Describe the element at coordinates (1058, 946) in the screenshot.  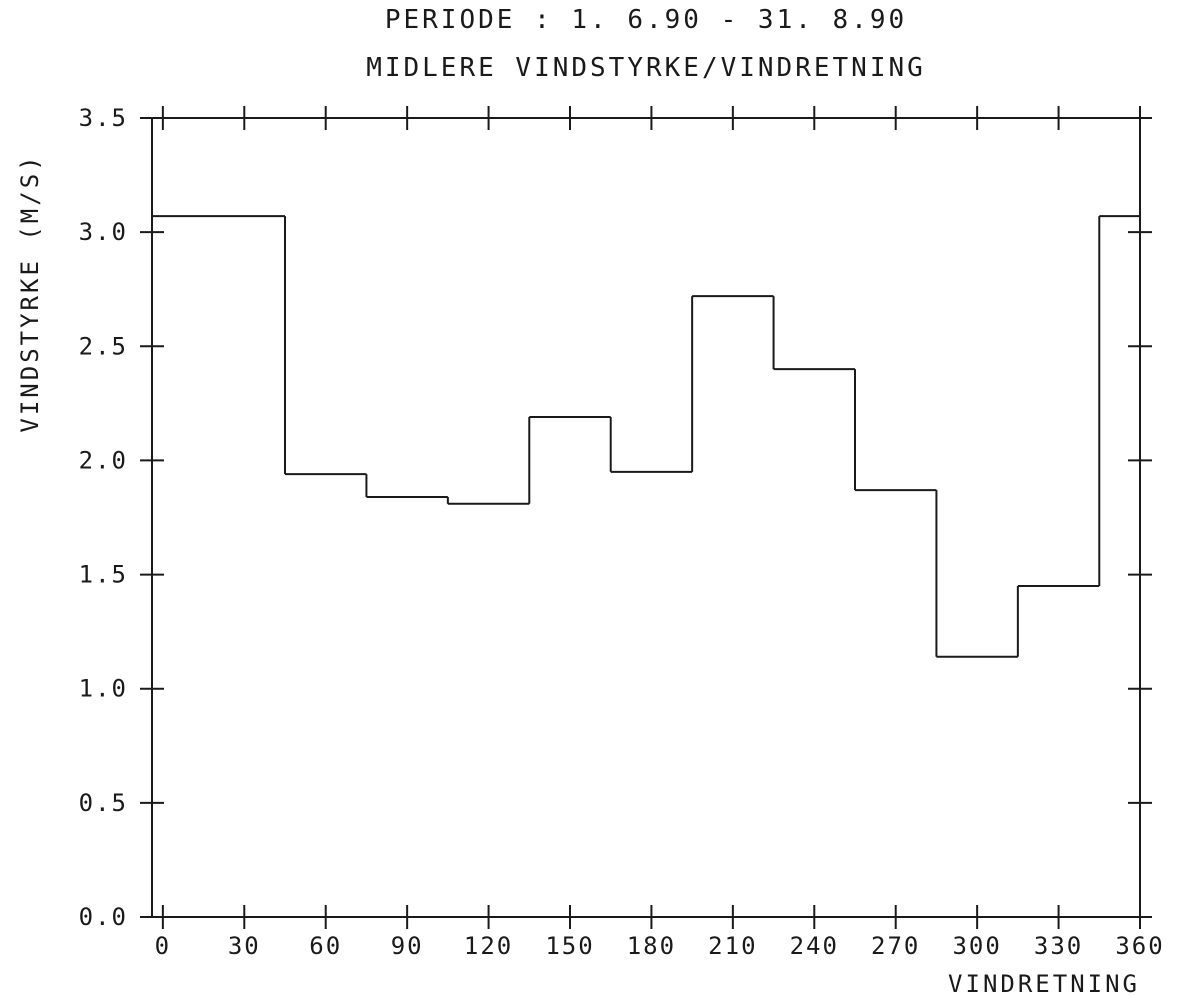
I see `x-tick-label: 330` at that location.